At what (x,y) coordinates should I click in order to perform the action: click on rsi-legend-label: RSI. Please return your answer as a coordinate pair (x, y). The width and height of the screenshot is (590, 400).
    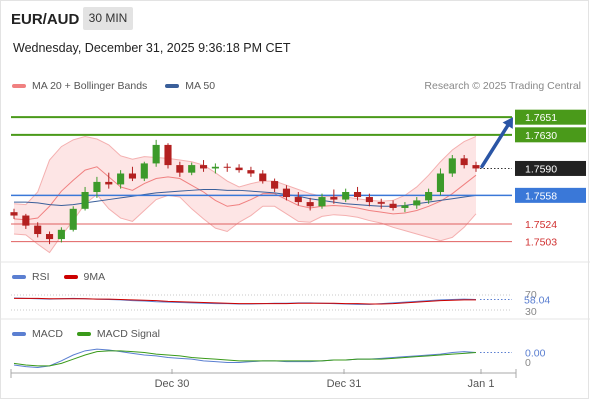
    Looking at the image, I should click on (41, 277).